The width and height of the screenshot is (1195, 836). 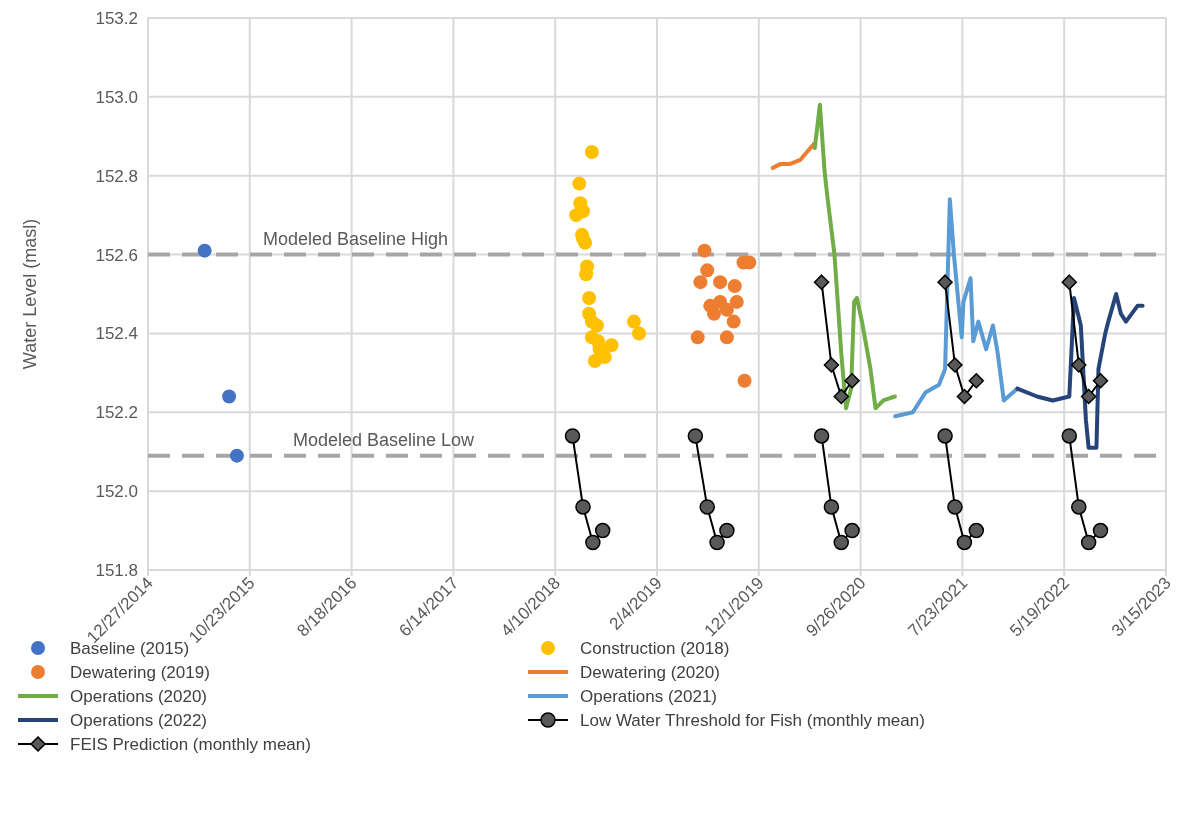 What do you see at coordinates (116, 176) in the screenshot?
I see `y-tick-label: 152.8` at bounding box center [116, 176].